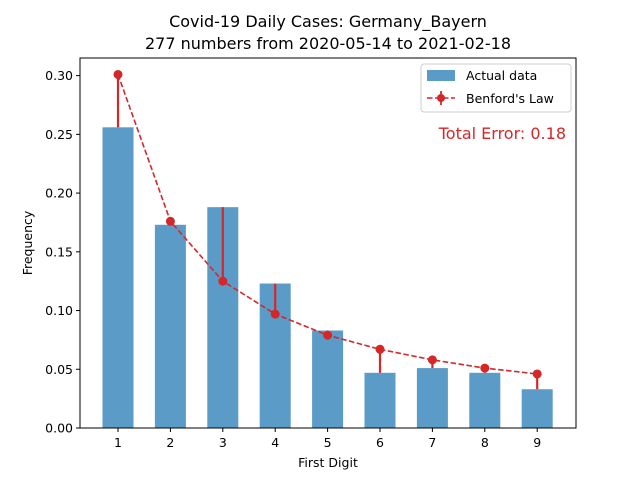  I want to click on x-axis: 1 2 3 4 5 6 7 8 9, so click(327, 439).